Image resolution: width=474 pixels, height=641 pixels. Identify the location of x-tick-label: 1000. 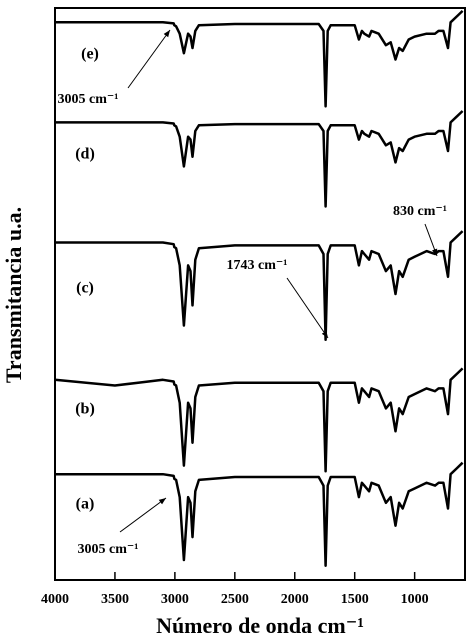
(415, 599).